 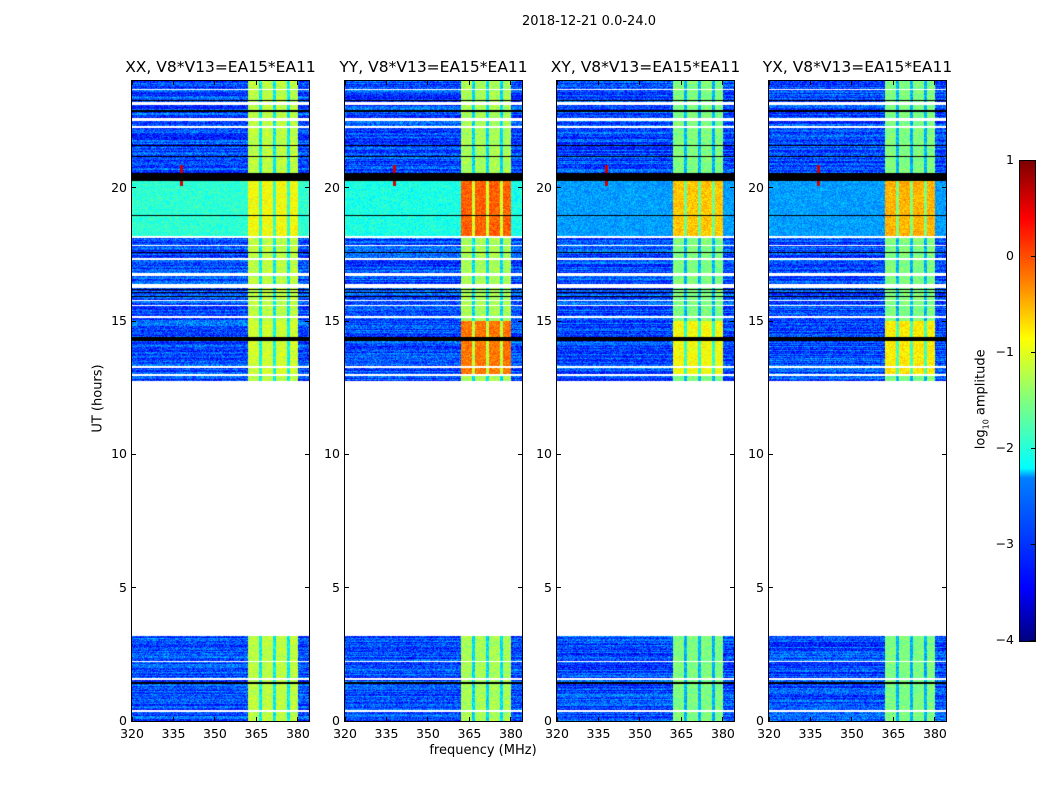 What do you see at coordinates (220, 67) in the screenshot?
I see `panel-title: XX, V8*V13=EA15*EA11` at bounding box center [220, 67].